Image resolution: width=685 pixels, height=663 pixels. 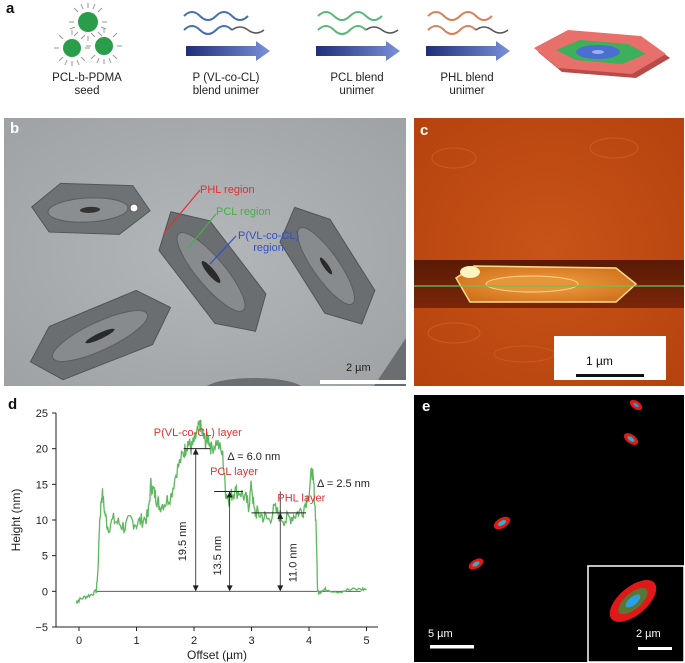 What do you see at coordinates (223, 250) in the screenshot?
I see `pvl-arrow` at bounding box center [223, 250].